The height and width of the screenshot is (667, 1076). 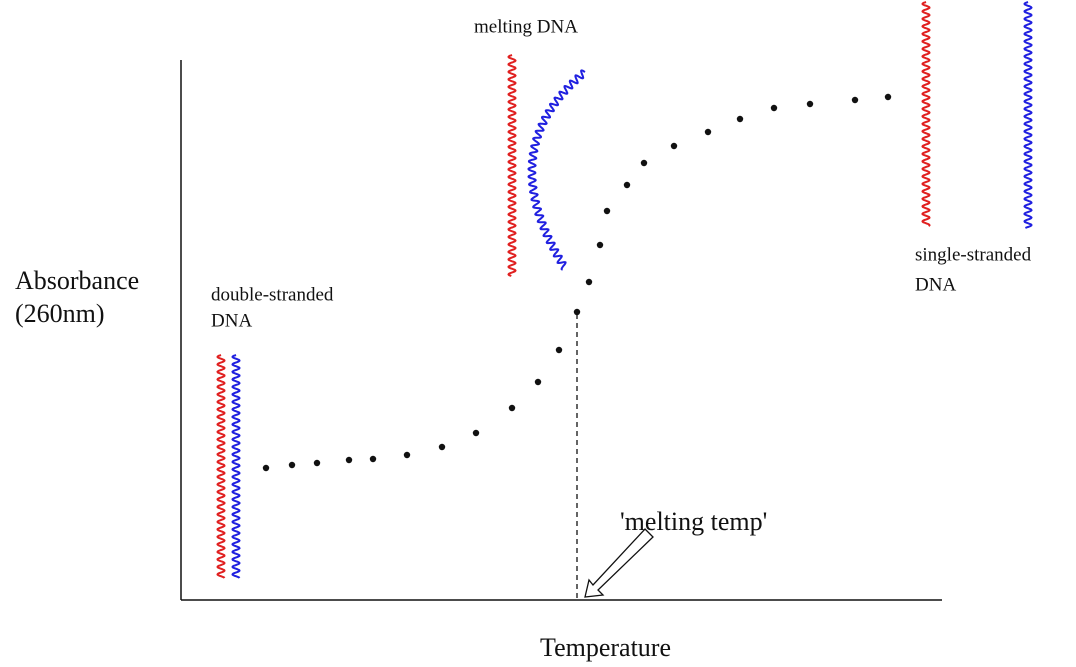 What do you see at coordinates (605, 647) in the screenshot?
I see `x-axis-label: Temperature` at bounding box center [605, 647].